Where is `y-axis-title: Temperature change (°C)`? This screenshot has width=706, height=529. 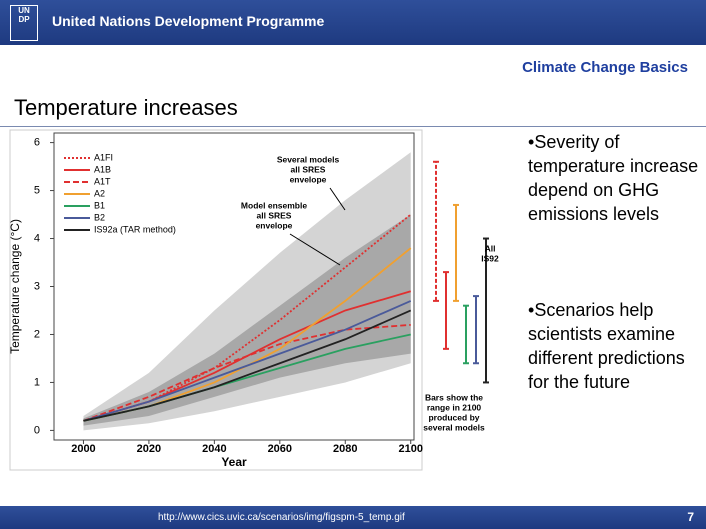
y-axis-title: Temperature change (°C) is located at coordinates (15, 286).